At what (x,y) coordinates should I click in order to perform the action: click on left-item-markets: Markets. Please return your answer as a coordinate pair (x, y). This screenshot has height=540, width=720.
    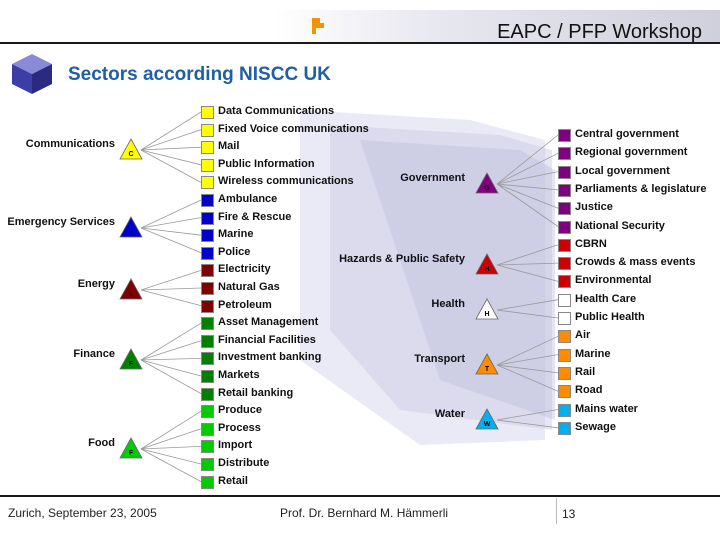
    Looking at the image, I should click on (239, 375).